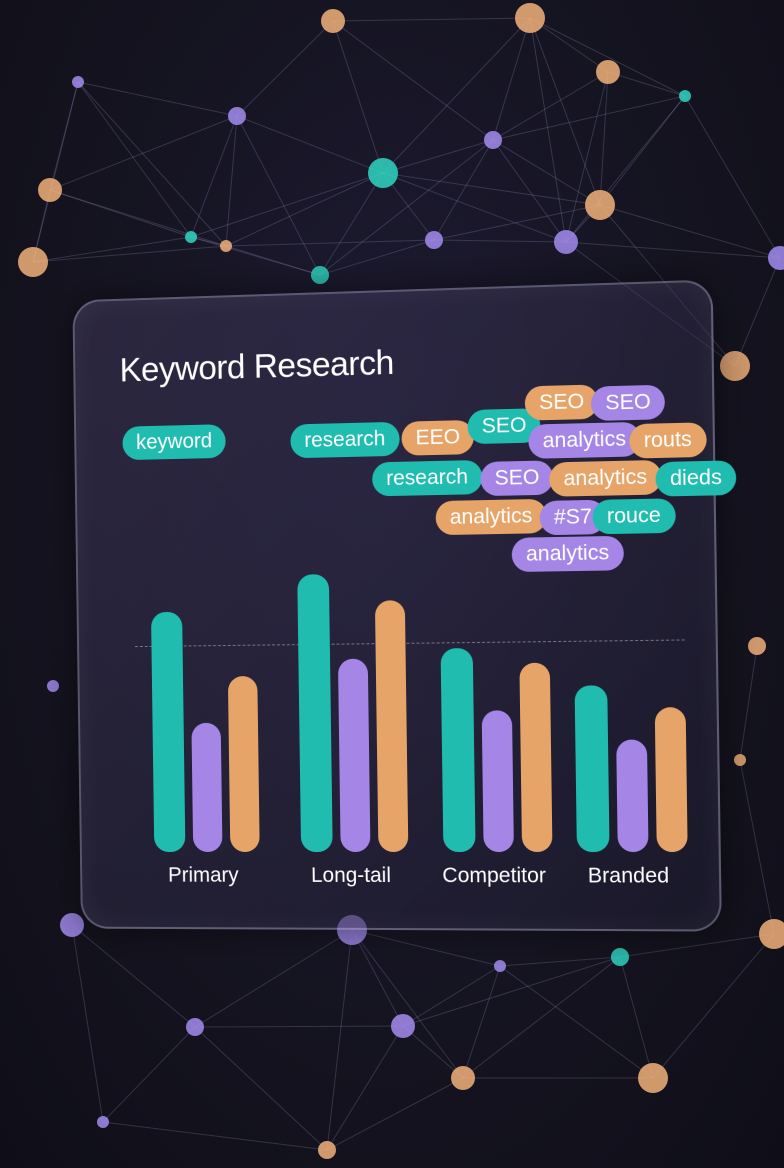  Describe the element at coordinates (494, 876) in the screenshot. I see `category-label: Competitor` at that location.